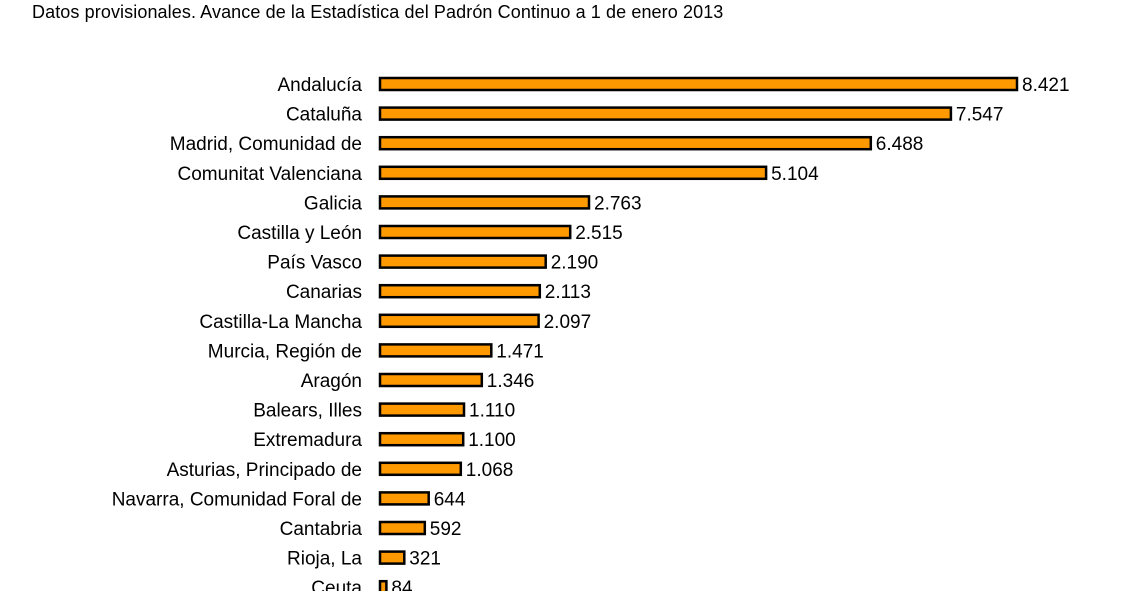 This screenshot has height=591, width=1128. Describe the element at coordinates (446, 529) in the screenshot. I see `value-label: 592` at that location.